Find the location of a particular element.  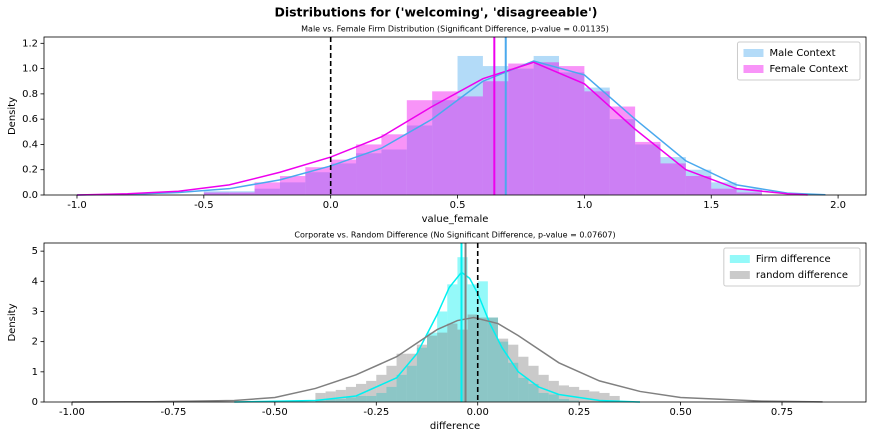

x-tick-label: 0.00 is located at coordinates (478, 412).